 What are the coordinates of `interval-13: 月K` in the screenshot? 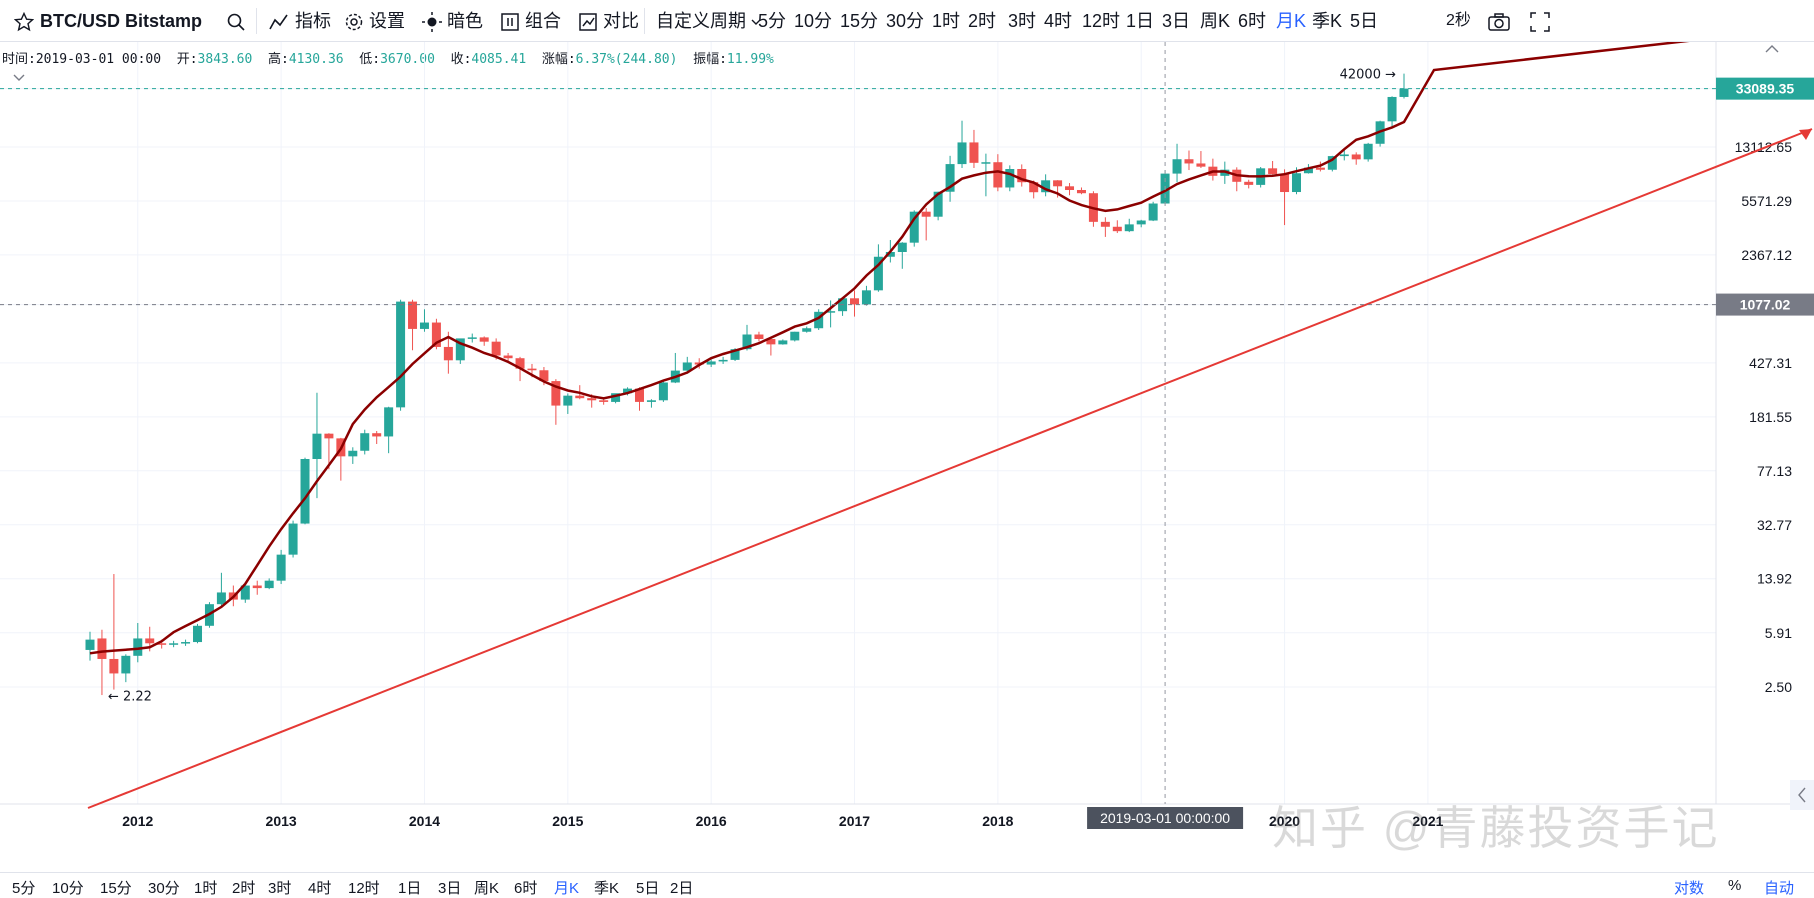 It's located at (1291, 21).